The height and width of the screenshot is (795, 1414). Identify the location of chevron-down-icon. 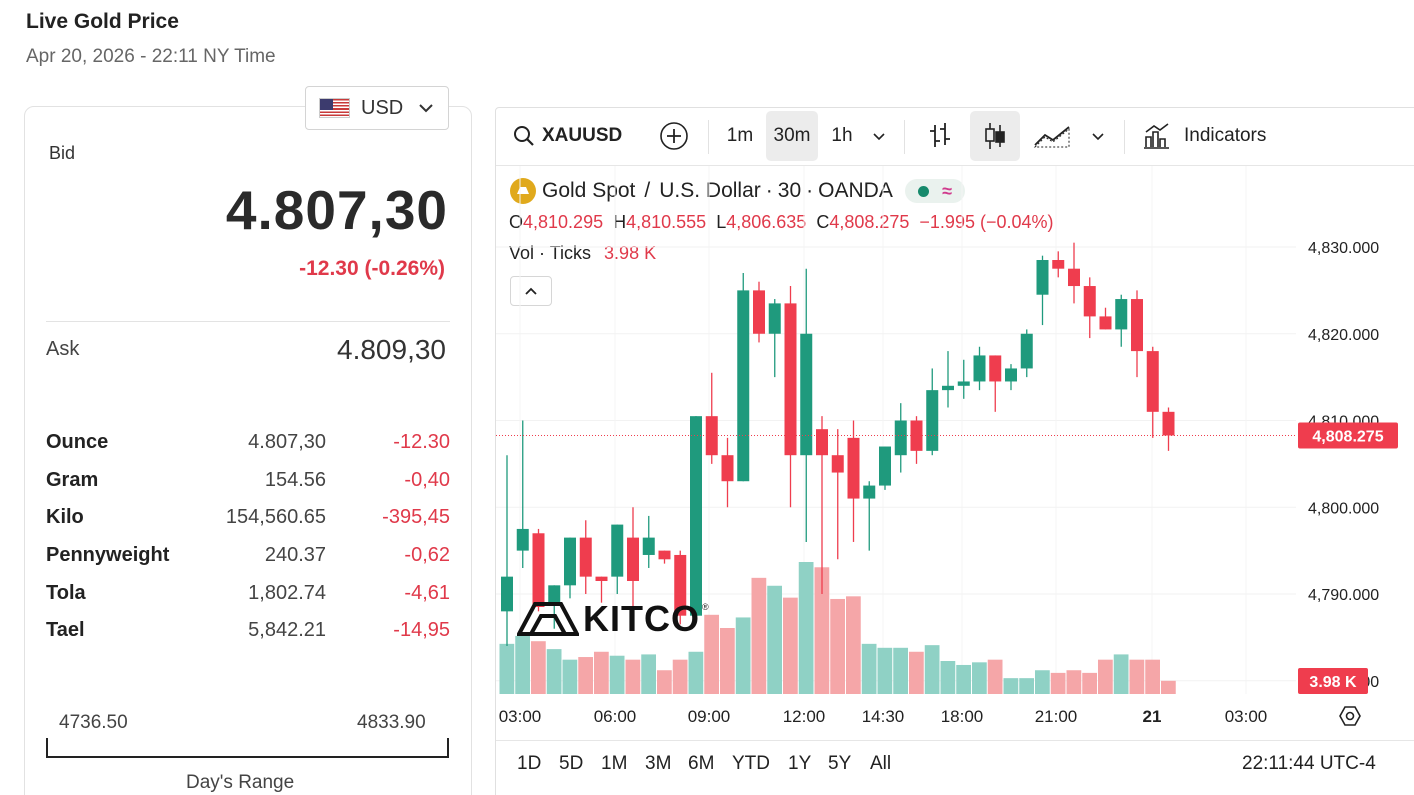
(1098, 137).